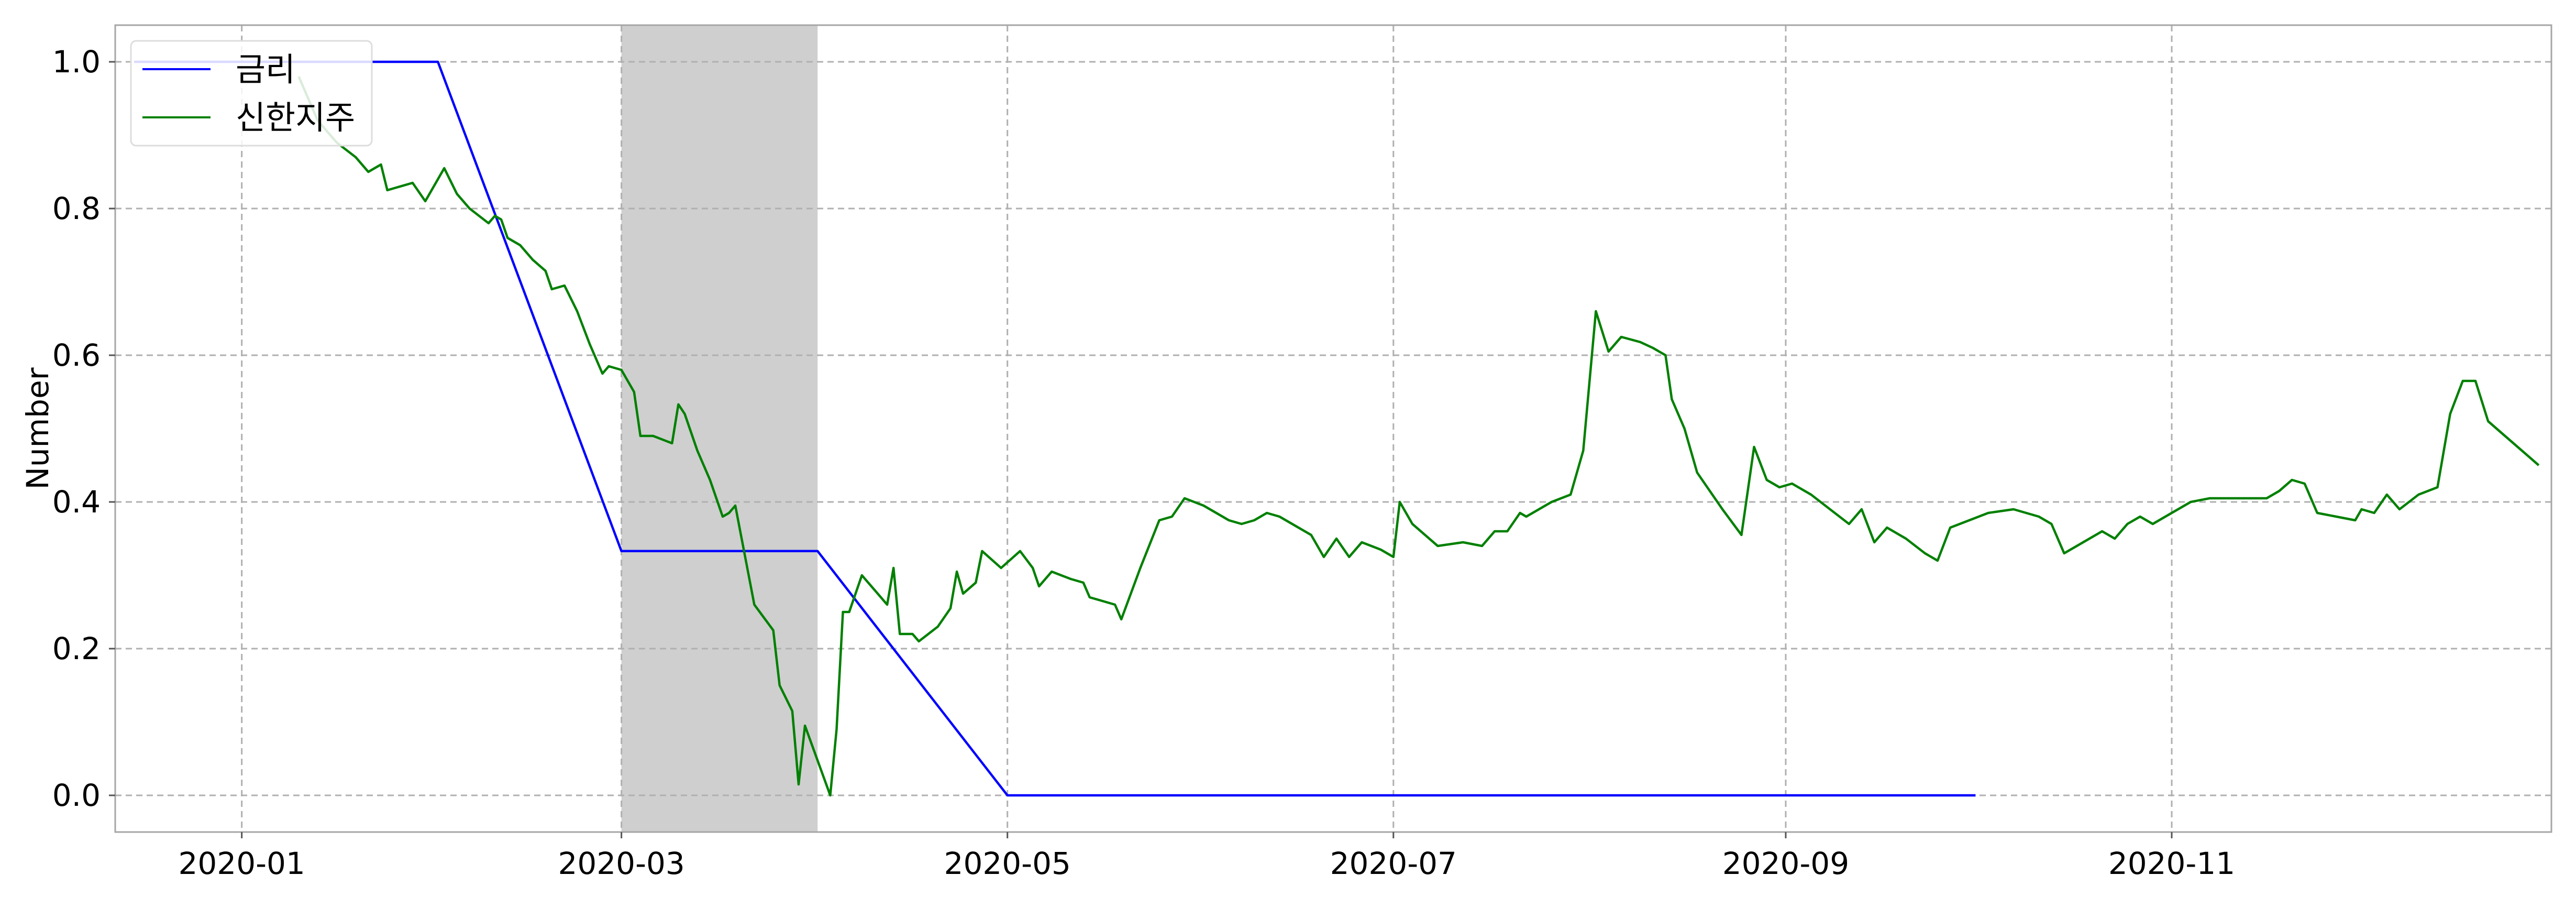 The image size is (2576, 897). Describe the element at coordinates (76, 795) in the screenshot. I see `y-tick-label: 0.0` at that location.